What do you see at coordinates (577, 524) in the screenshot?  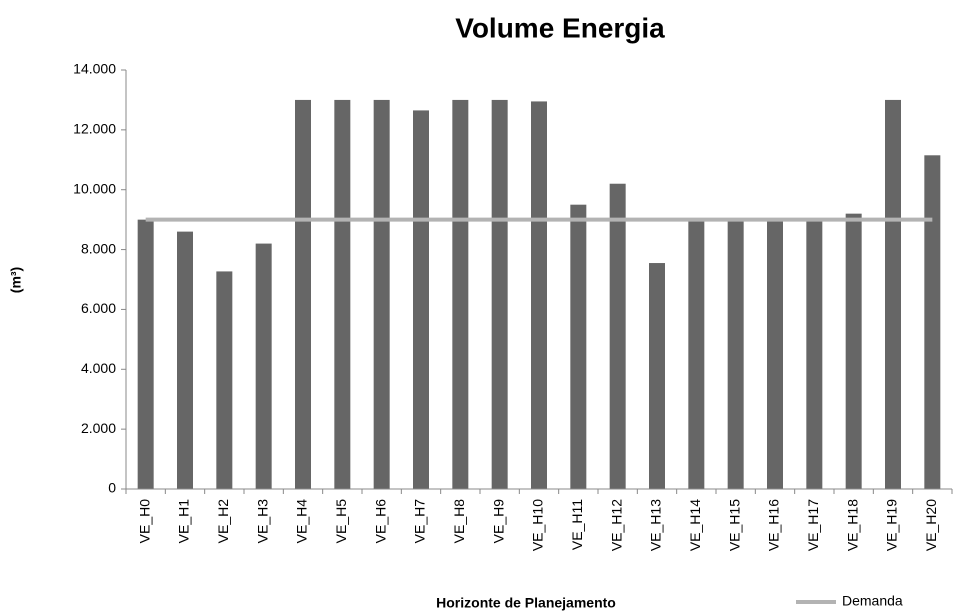 I see `x-tick-label: VE_H11` at bounding box center [577, 524].